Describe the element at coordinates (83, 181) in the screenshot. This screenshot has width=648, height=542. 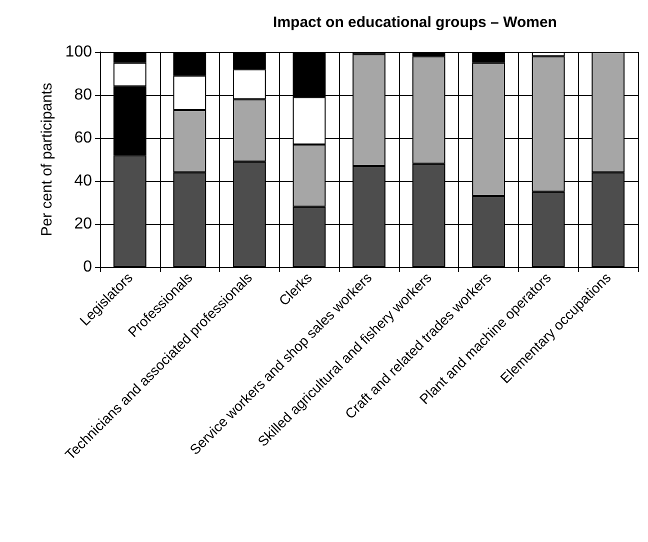
I see `y-tick-label: 40` at that location.